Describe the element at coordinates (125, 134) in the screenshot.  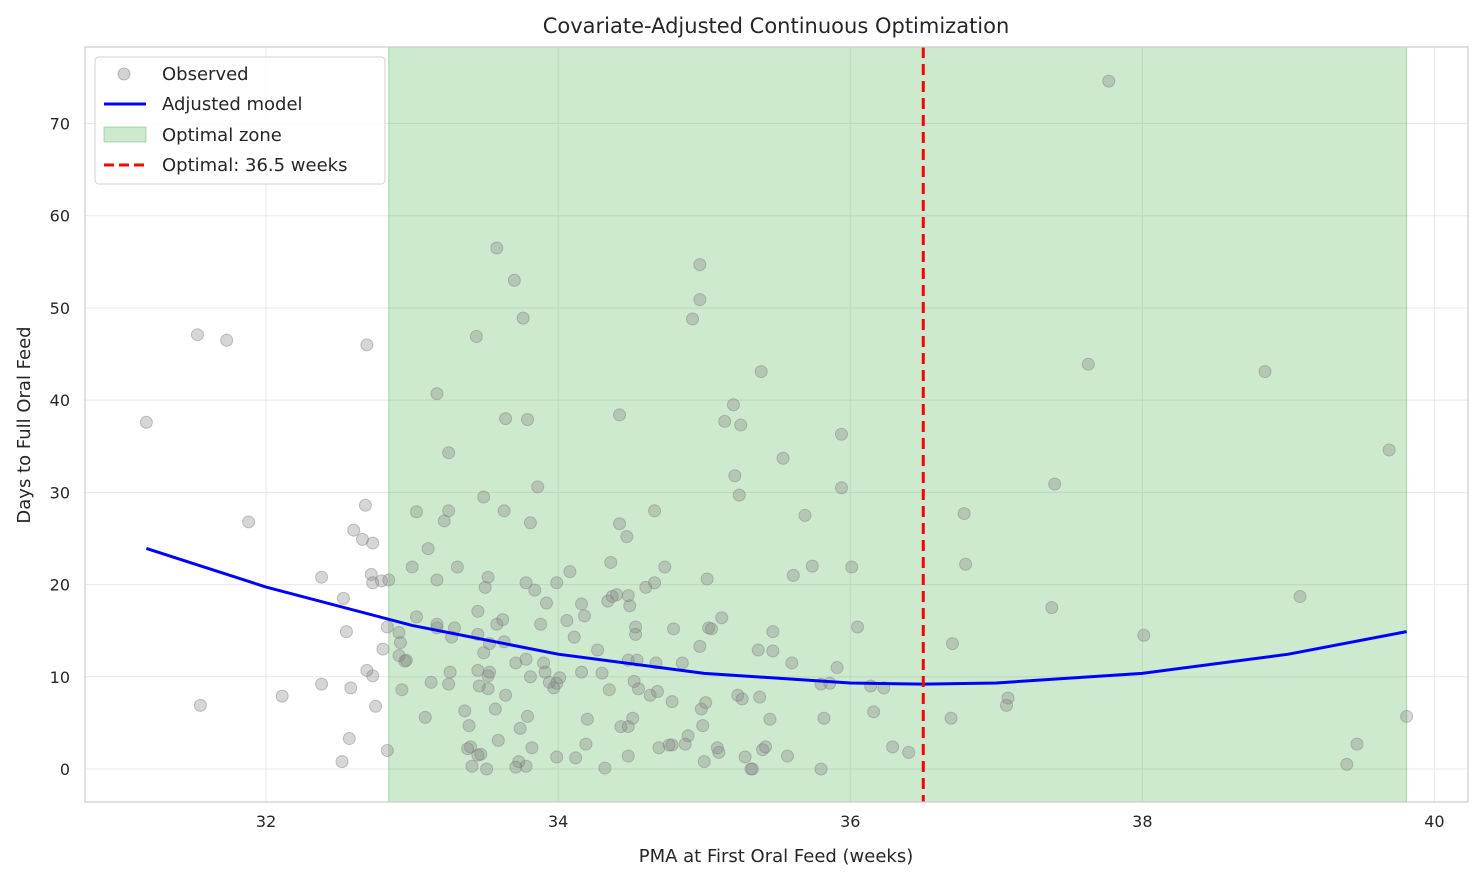
I see `legend-marker-zone` at that location.